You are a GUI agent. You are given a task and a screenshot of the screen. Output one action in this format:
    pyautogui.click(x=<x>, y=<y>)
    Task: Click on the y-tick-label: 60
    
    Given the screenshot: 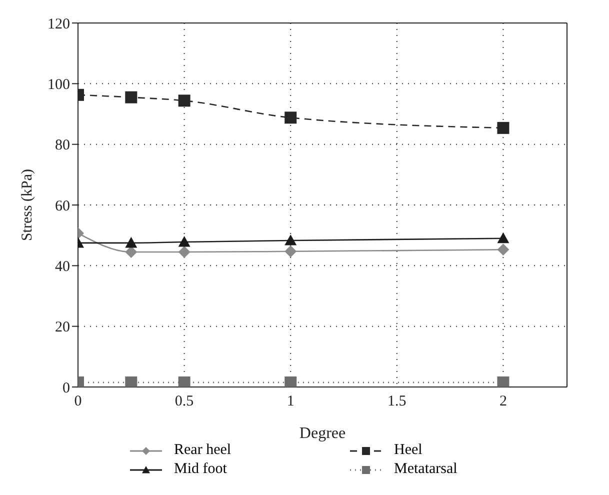 What is the action you would take?
    pyautogui.click(x=62, y=206)
    